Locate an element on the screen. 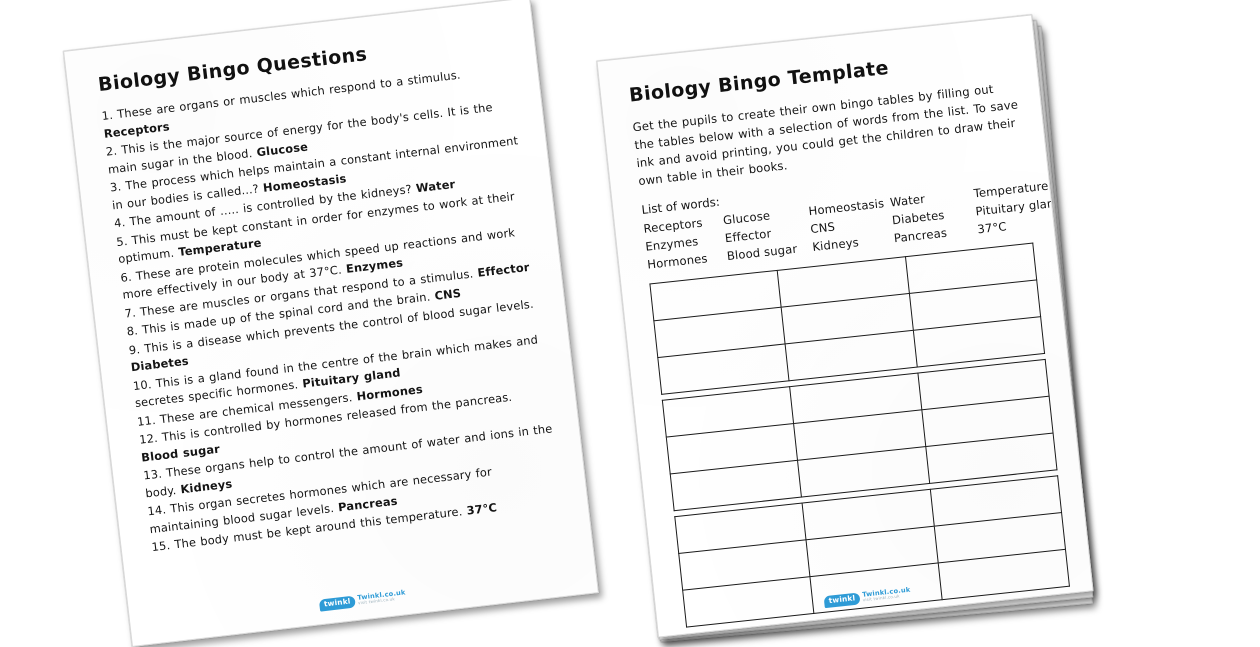  question-number: 10. is located at coordinates (142, 384).